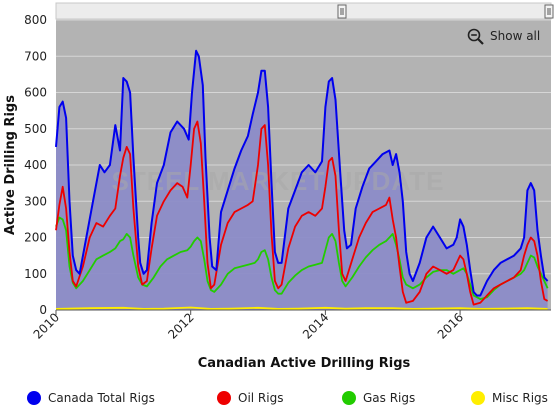  What do you see at coordinates (35, 238) in the screenshot?
I see `y-tick-label: 200` at bounding box center [35, 238].